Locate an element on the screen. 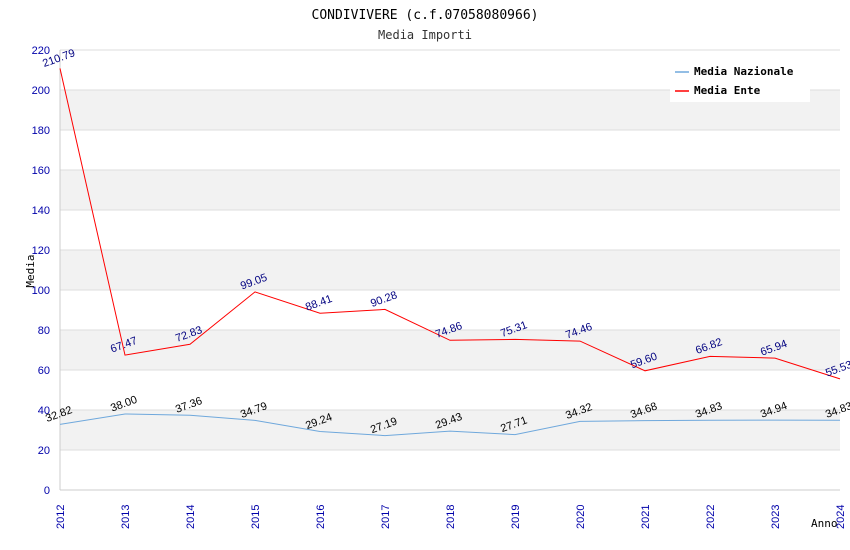 The image size is (850, 550). x-tick-label: 2012 is located at coordinates (61, 517).